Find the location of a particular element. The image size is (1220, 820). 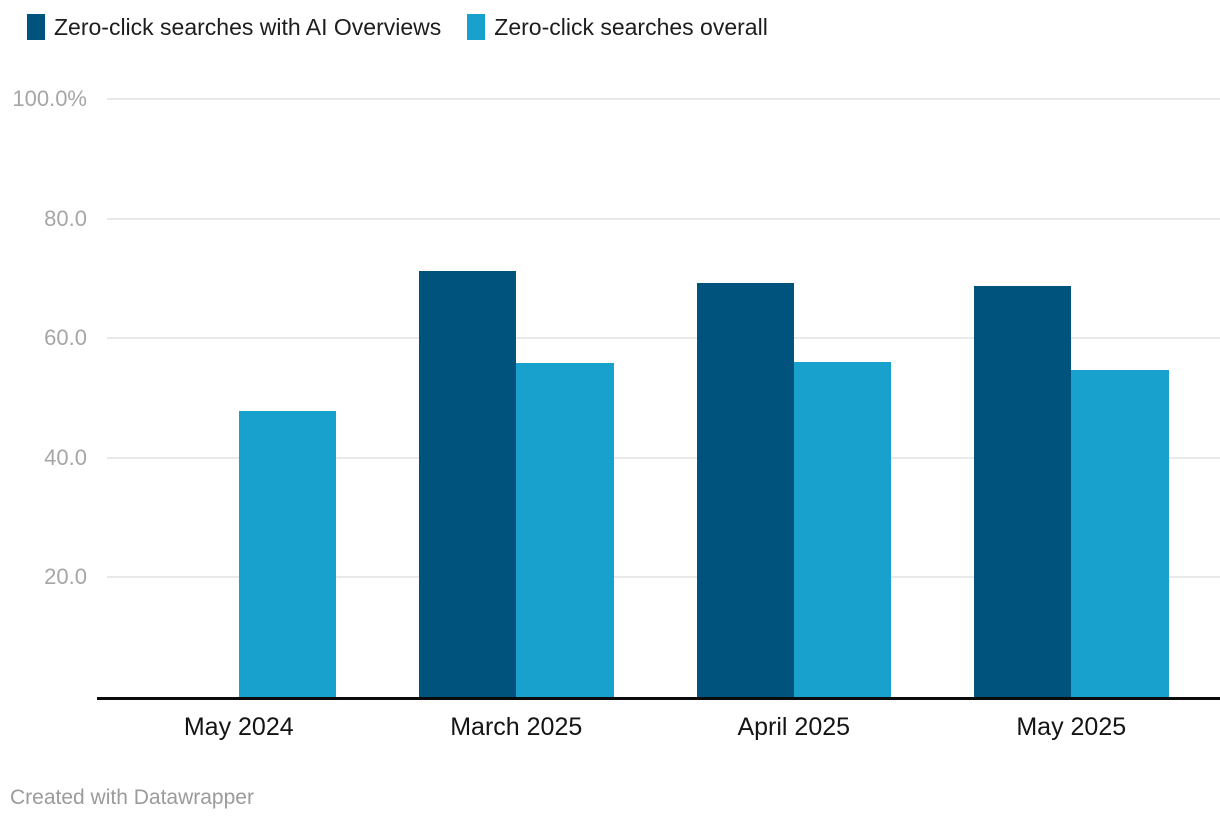

y-tick-label: 20.0 is located at coordinates (65, 577).